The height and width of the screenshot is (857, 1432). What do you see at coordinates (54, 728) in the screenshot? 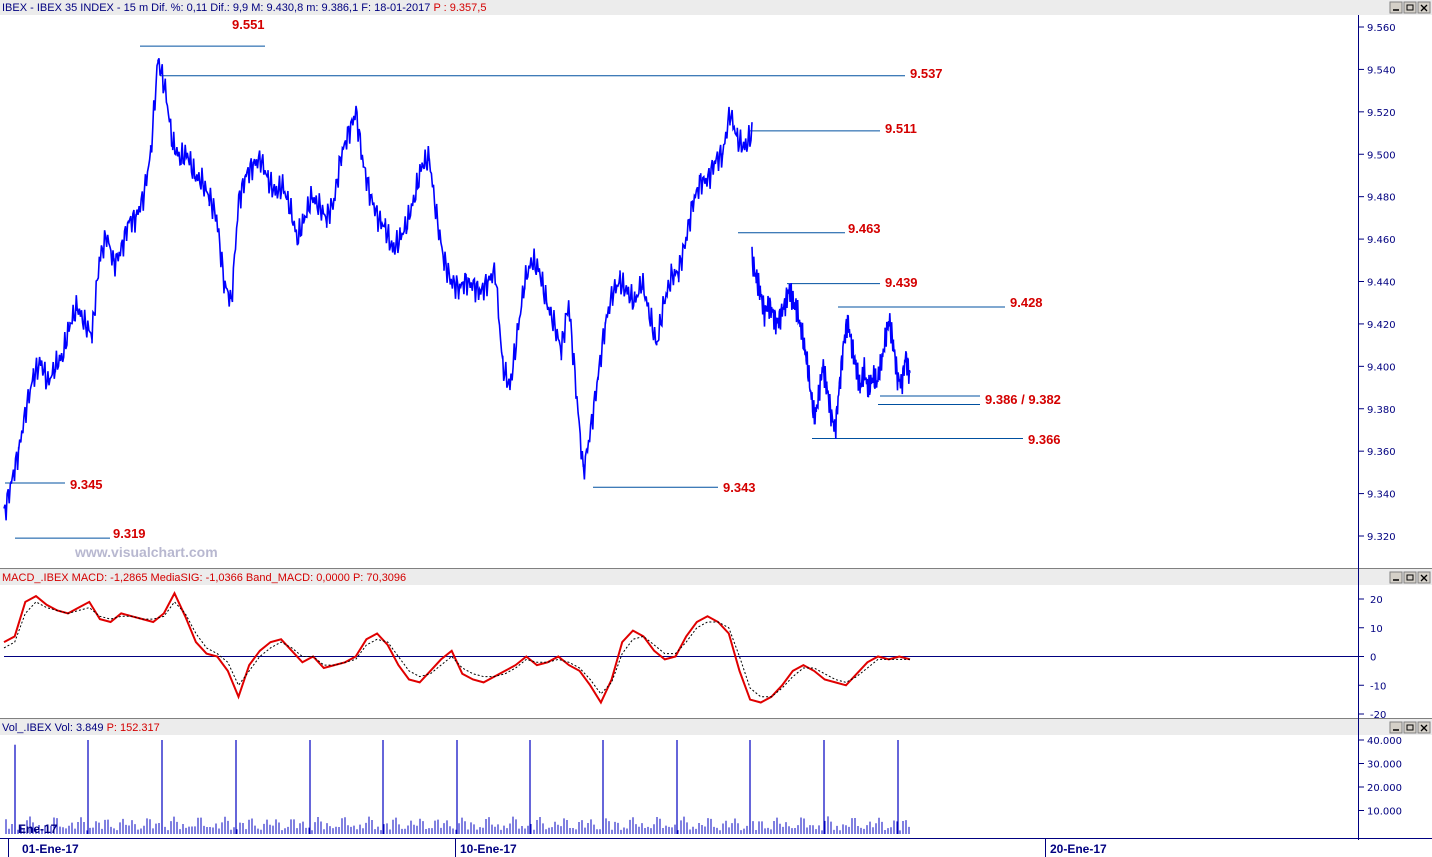
I see `volume-header-left: Vol_.IBEX Vol: 3.849` at bounding box center [54, 728].